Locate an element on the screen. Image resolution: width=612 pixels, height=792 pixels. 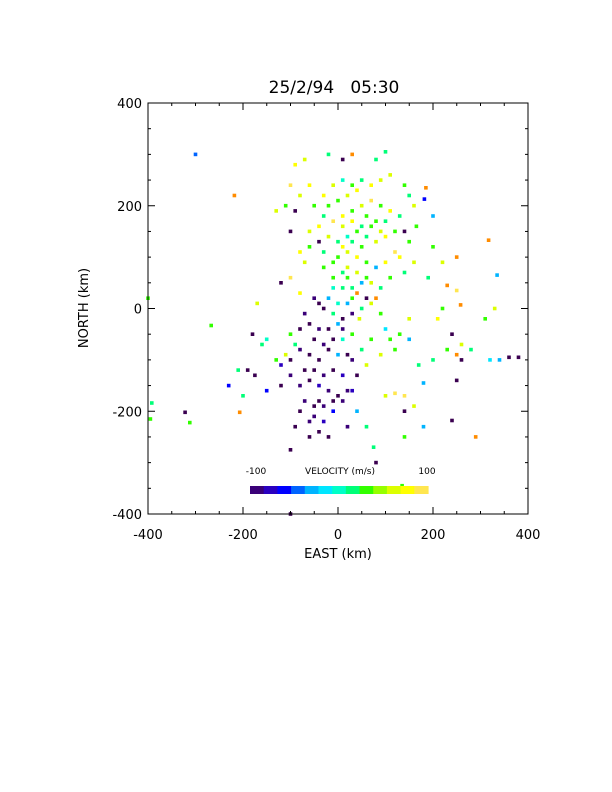
colorbar-title: VELOCITY (m/s) is located at coordinates (340, 472).